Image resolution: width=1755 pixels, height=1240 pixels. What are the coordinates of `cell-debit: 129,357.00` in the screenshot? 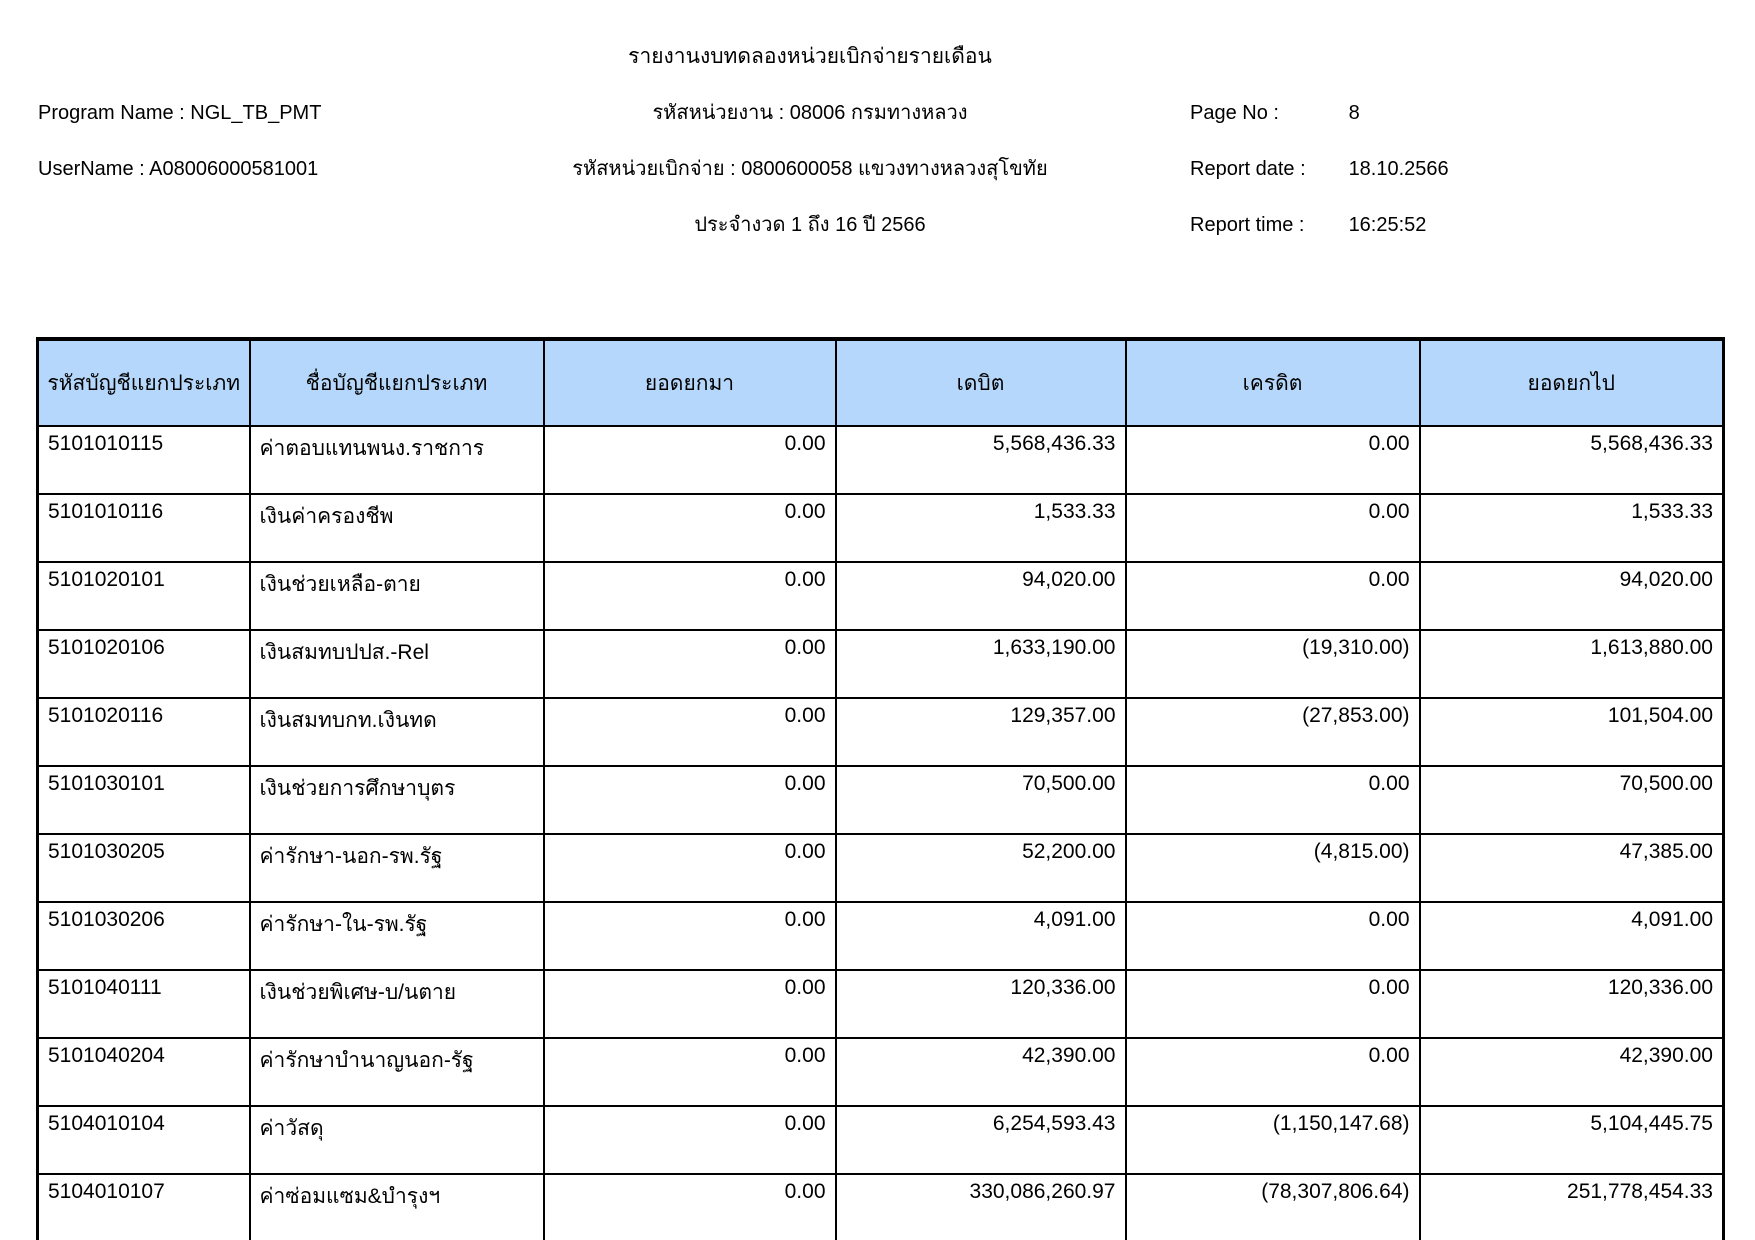 It's located at (980, 732).